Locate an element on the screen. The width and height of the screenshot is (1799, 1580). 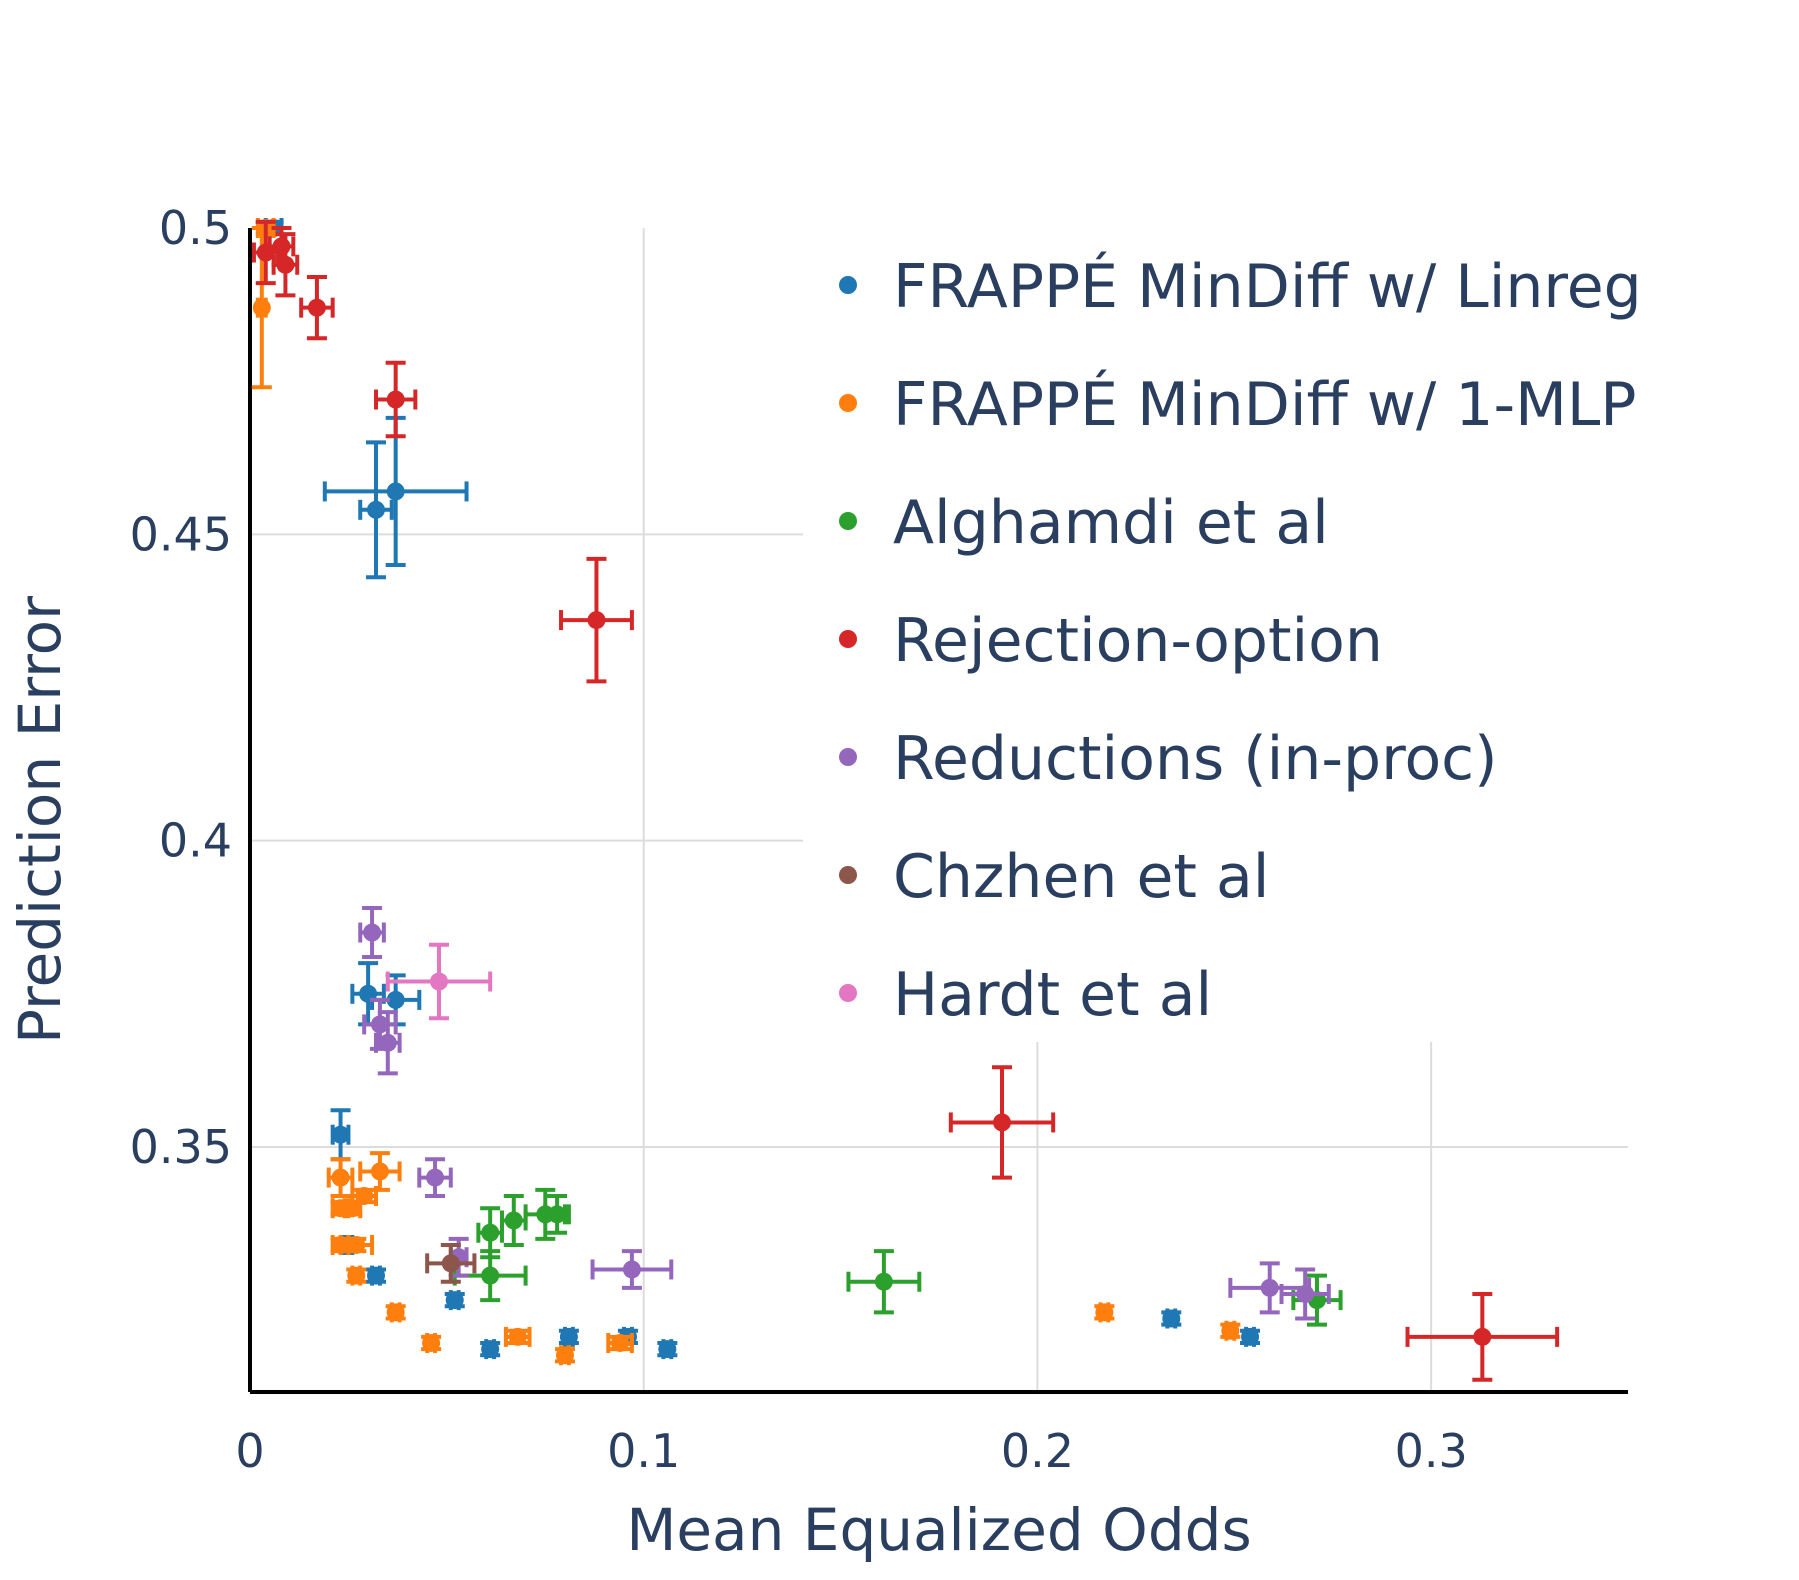
x-tick-label: 0.2 is located at coordinates (1037, 1451).